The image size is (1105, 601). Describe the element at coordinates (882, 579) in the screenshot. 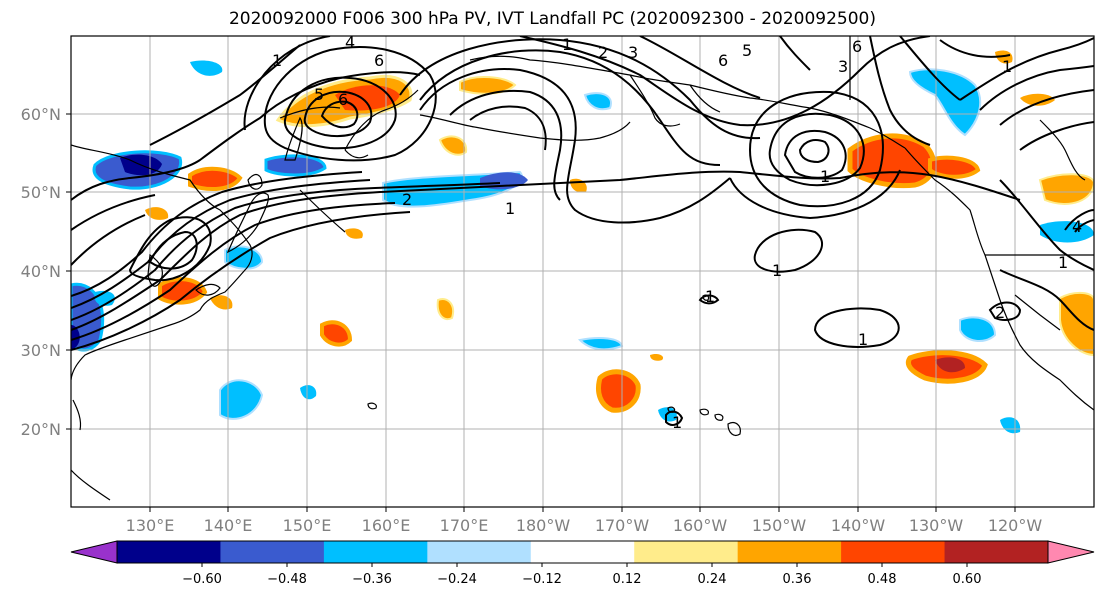

I see `colorbar-tick-label: 0.48` at that location.